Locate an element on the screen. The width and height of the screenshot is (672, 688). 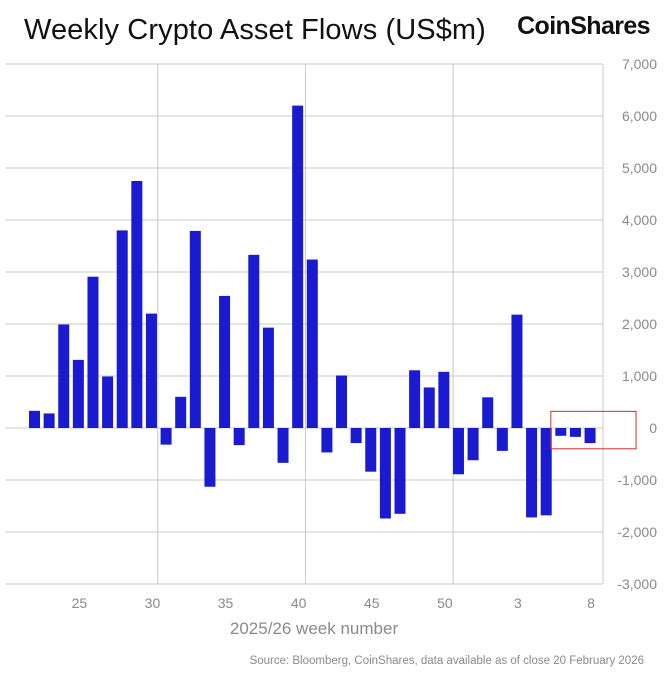
brand-logo: CoinShares is located at coordinates (584, 26).